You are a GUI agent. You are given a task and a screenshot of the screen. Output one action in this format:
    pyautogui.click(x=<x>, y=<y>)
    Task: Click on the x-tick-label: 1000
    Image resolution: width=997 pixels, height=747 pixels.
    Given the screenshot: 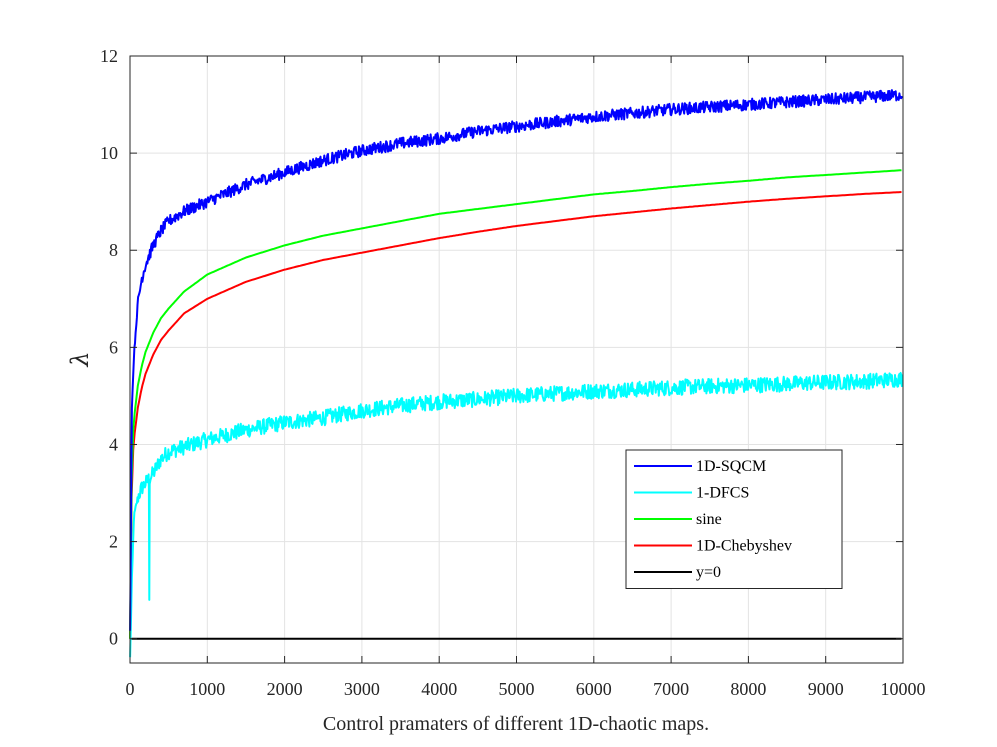 What is the action you would take?
    pyautogui.click(x=207, y=689)
    